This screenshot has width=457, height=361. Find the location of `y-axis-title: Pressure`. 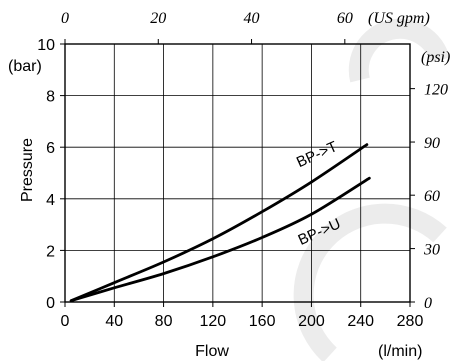

y-axis-title: Pressure is located at coordinates (27, 170).